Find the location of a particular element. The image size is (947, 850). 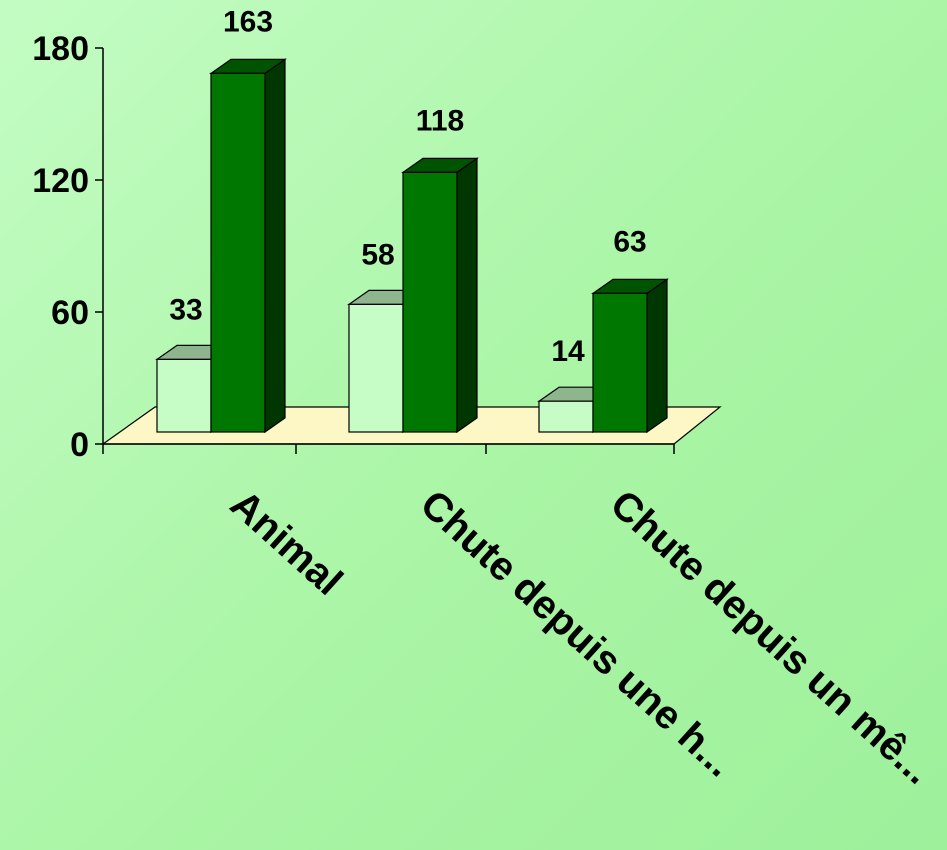

y-tick-label: 120 is located at coordinates (60, 181).